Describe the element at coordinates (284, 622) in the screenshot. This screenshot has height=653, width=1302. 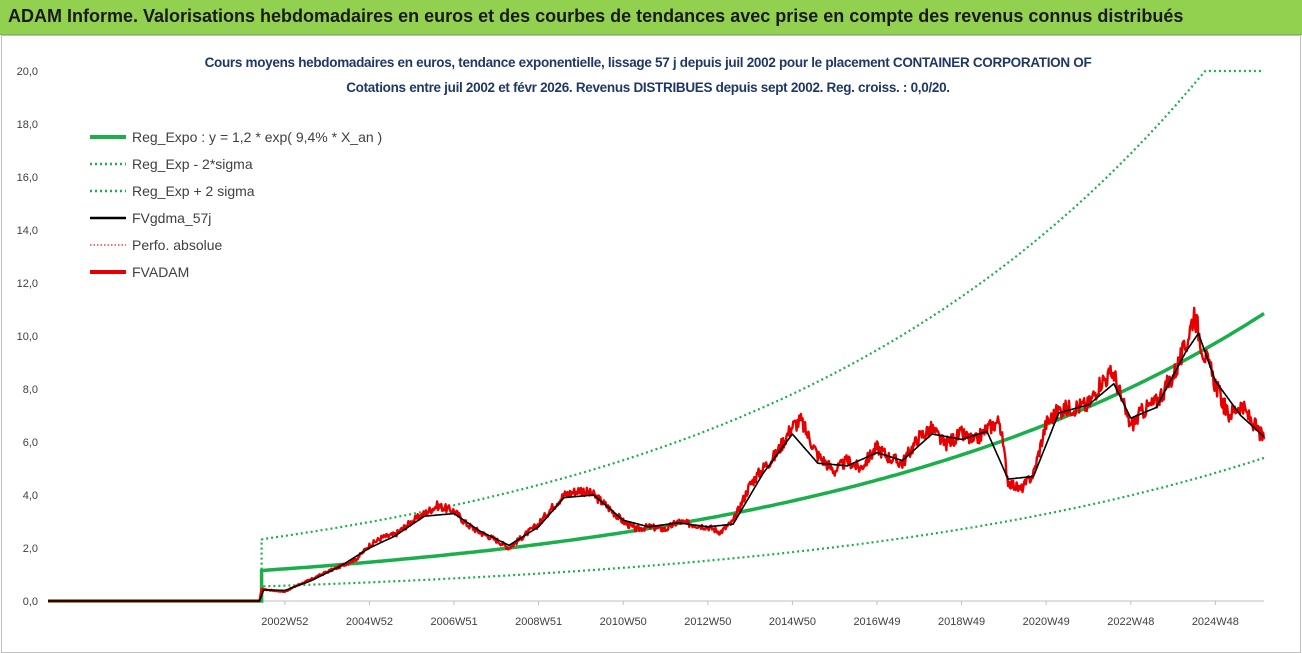
I see `x-tick-label: 2002W52` at that location.